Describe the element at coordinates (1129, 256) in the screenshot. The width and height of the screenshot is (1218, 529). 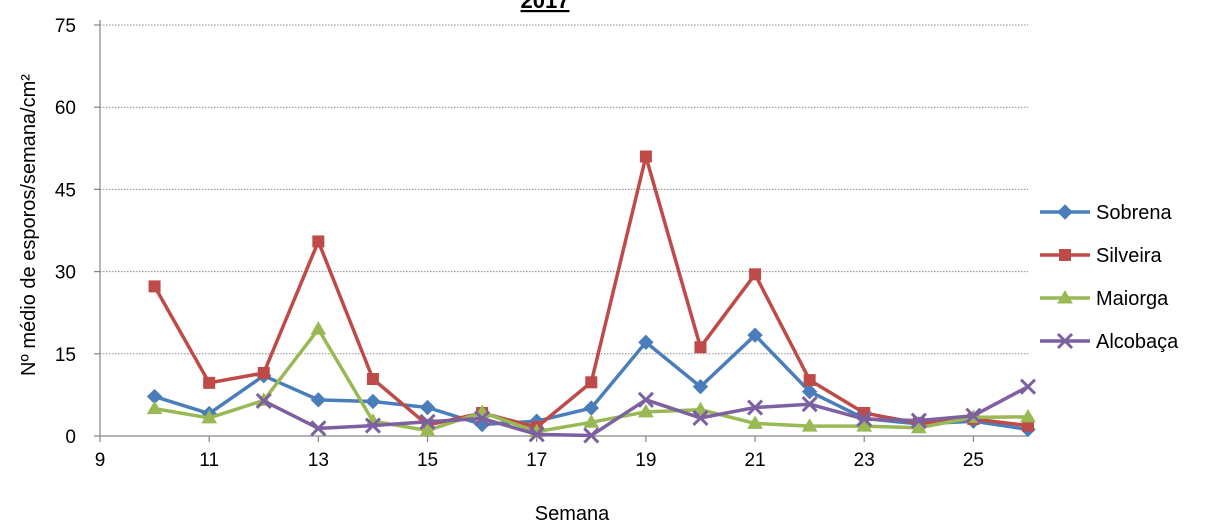
I see `legend-label: Silveira` at that location.